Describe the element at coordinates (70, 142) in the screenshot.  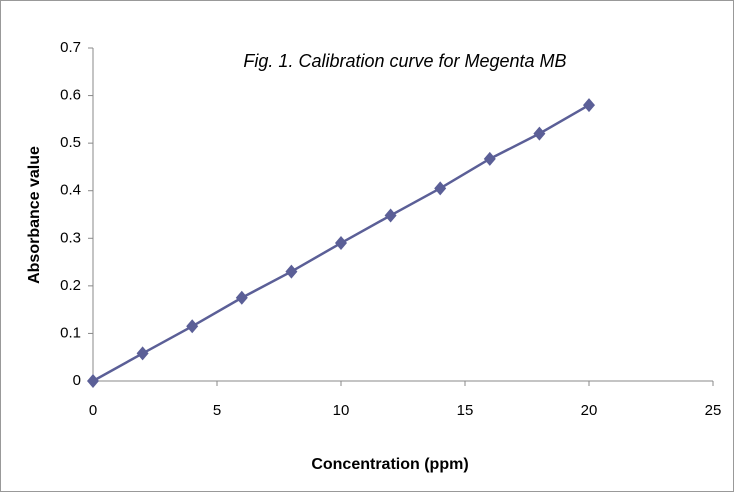
I see `y-tick-label: 0.5` at that location.